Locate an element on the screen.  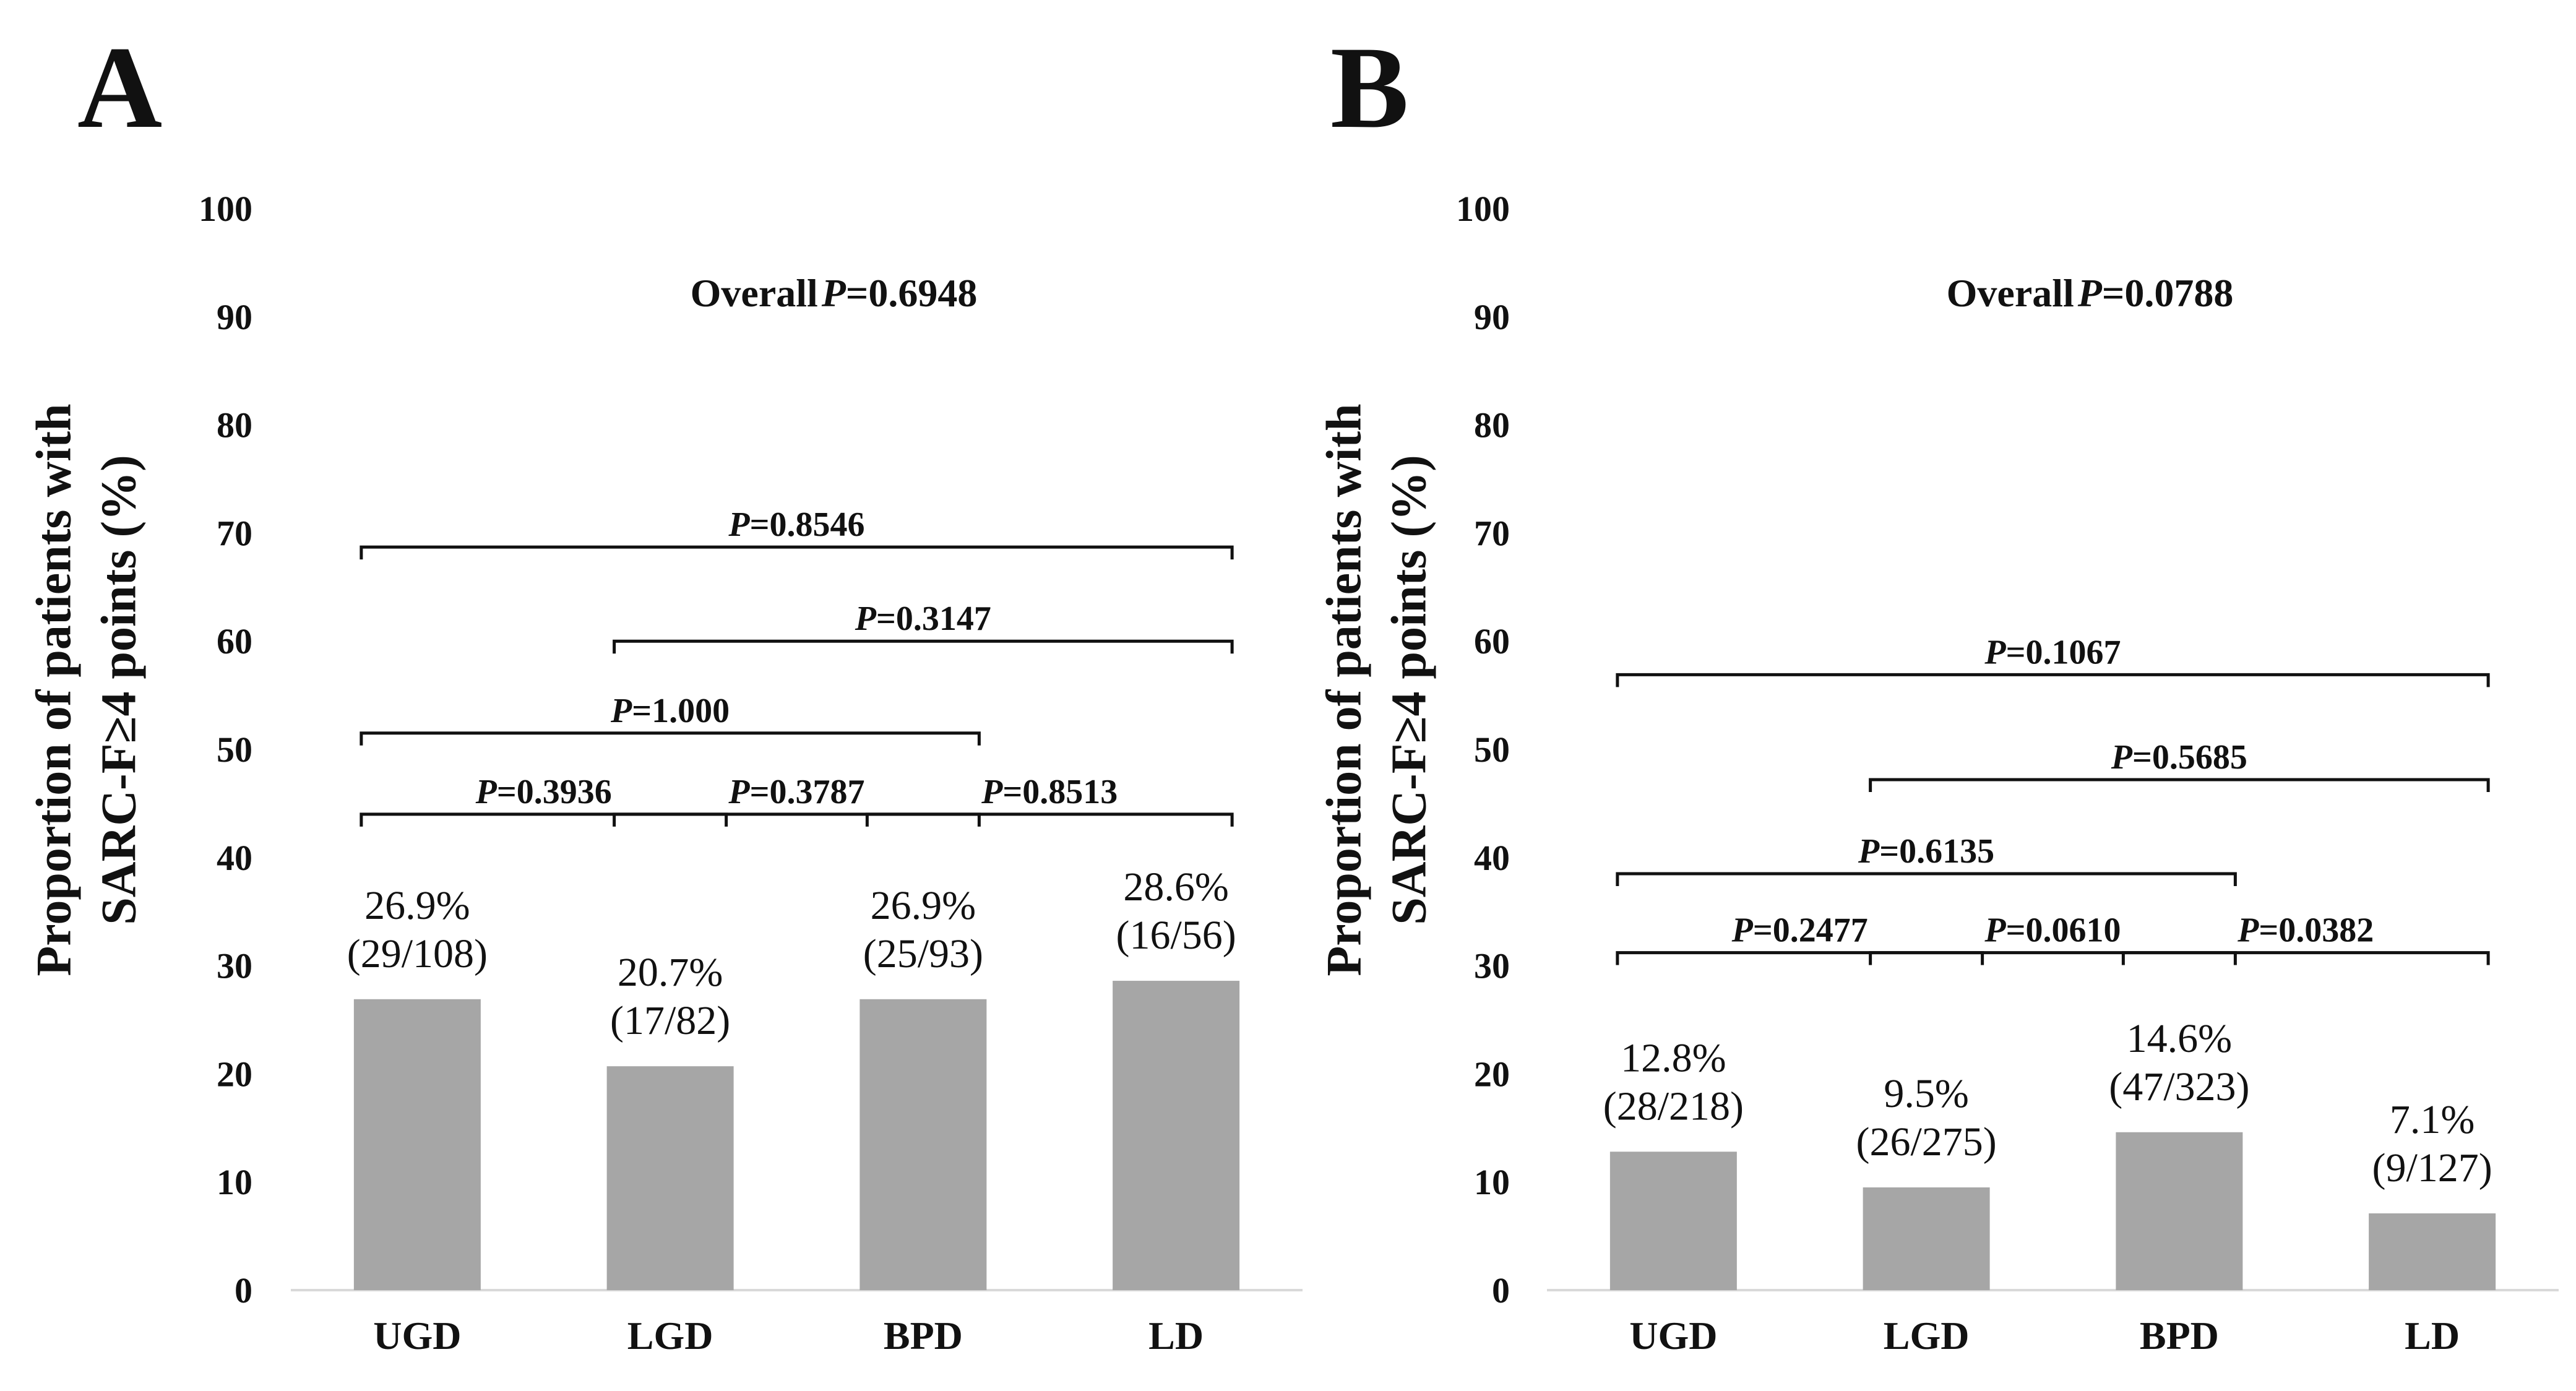
p-value: =0.1067 is located at coordinates (2063, 652).